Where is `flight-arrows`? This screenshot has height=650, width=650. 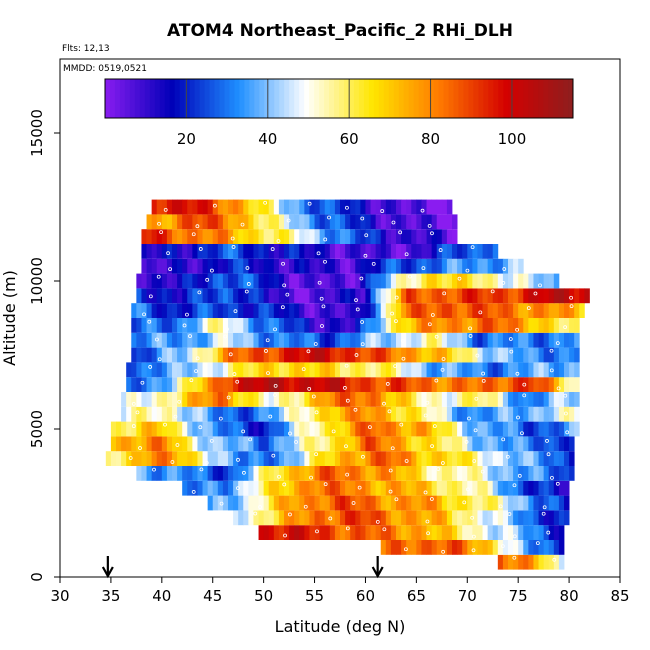 flight-arrows is located at coordinates (242, 567).